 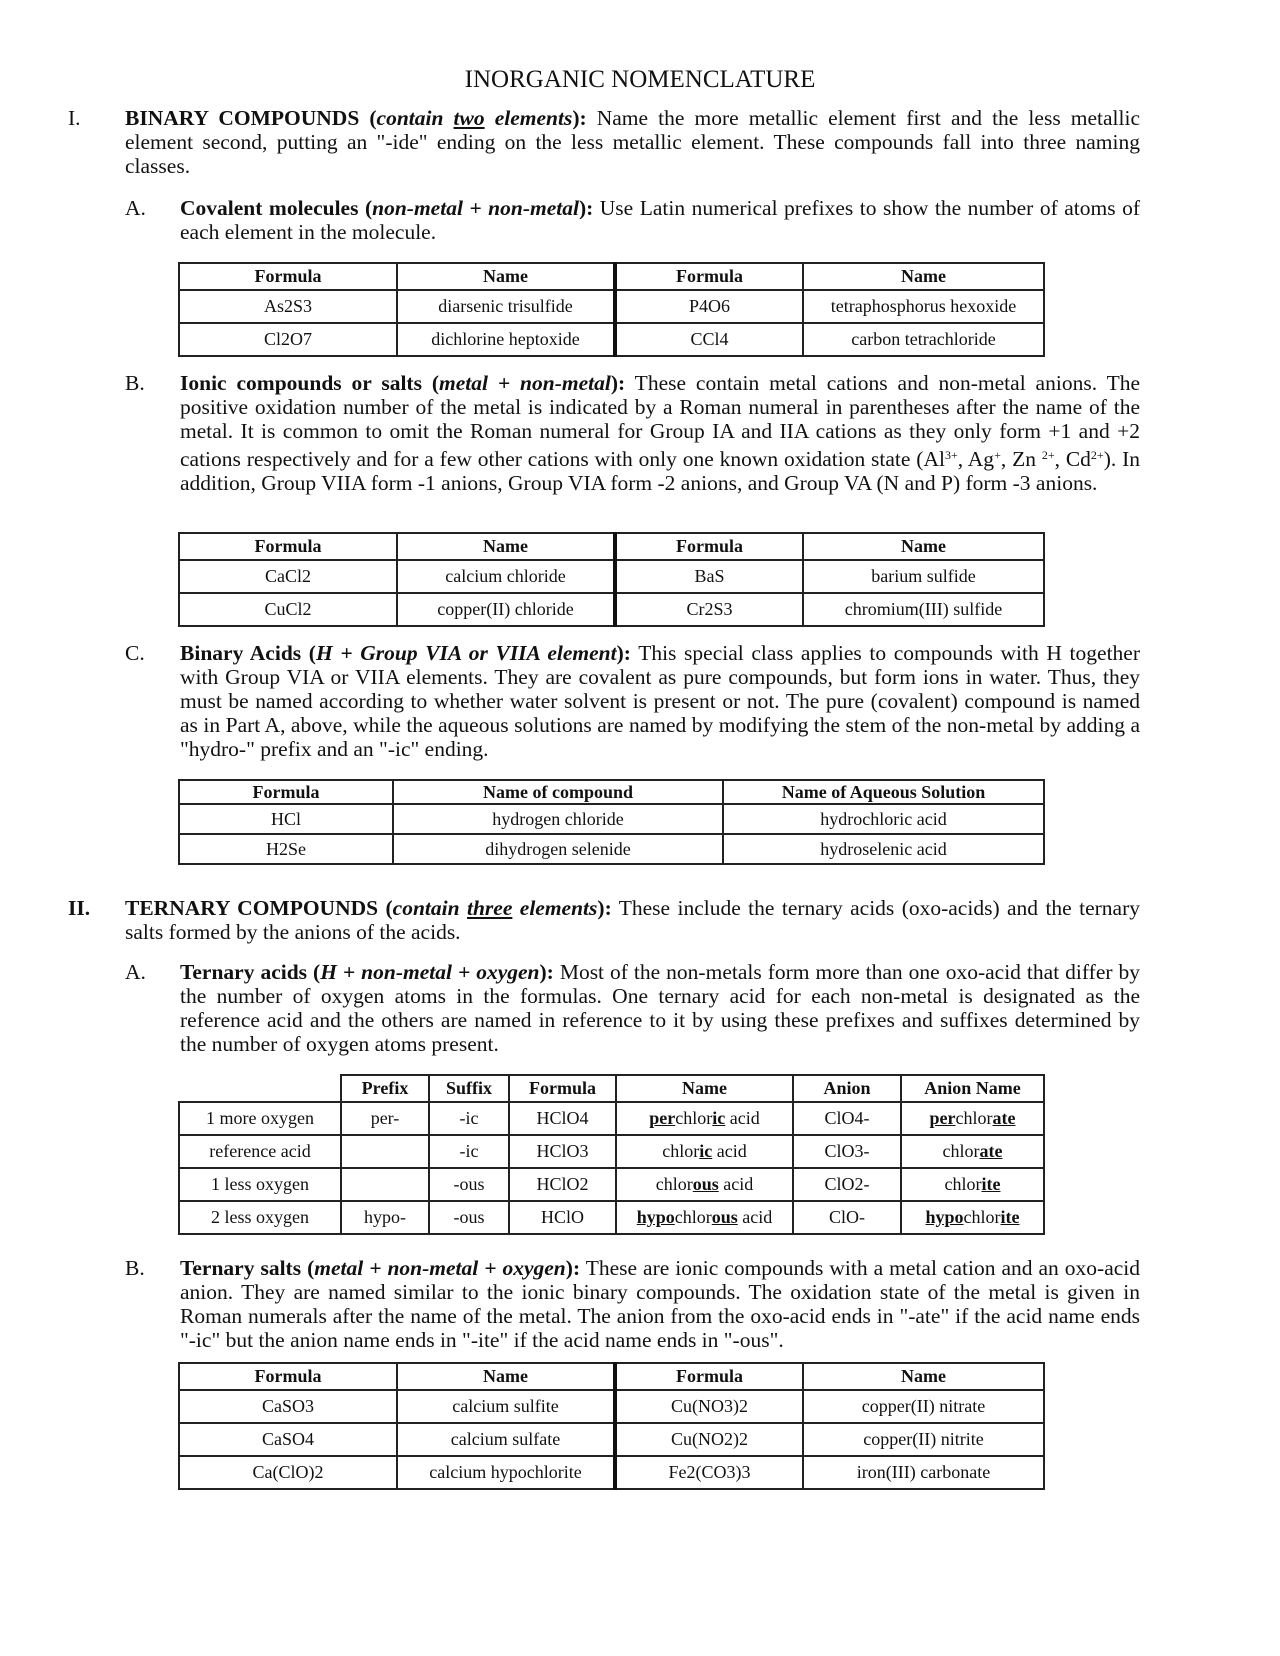 I want to click on table-cell: hypo-, so click(x=385, y=1217).